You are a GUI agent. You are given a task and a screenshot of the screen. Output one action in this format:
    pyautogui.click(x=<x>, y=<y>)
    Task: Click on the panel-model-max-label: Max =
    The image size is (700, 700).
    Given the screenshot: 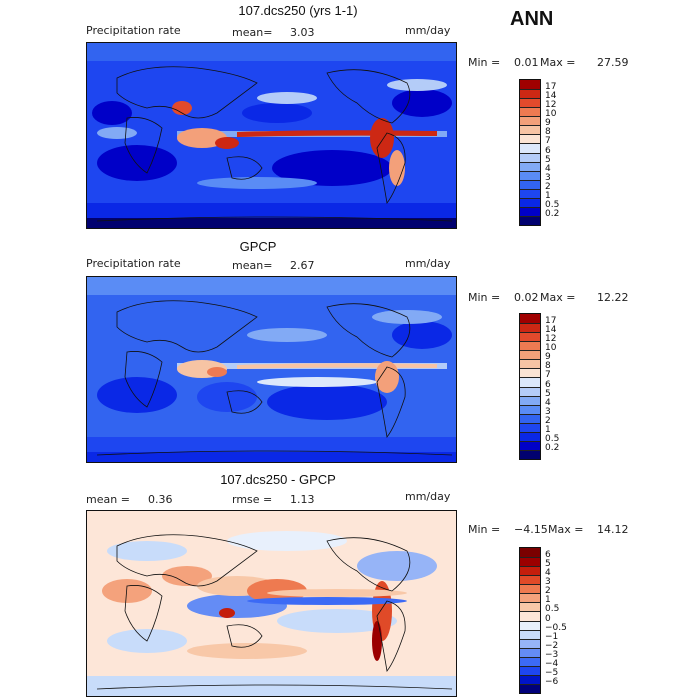 What is the action you would take?
    pyautogui.click(x=558, y=62)
    